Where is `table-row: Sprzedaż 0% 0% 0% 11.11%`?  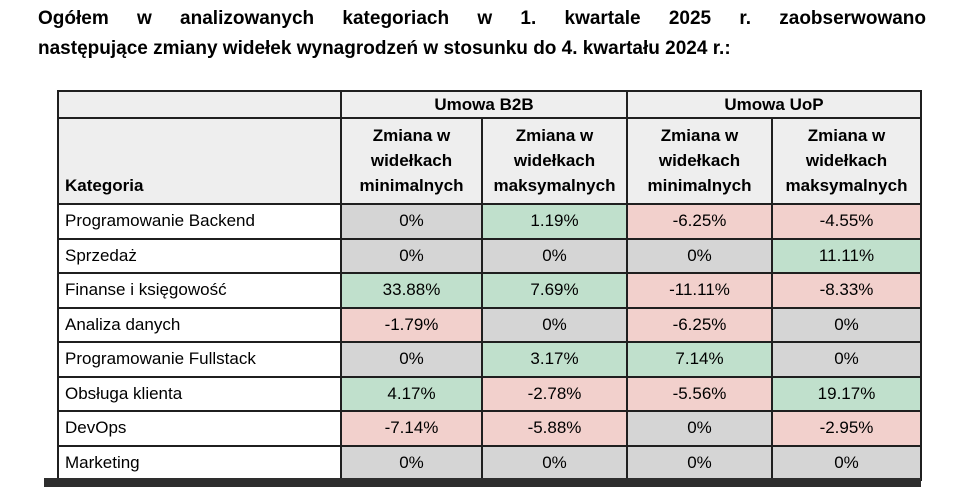 table-row: Sprzedaż 0% 0% 0% 11.11% is located at coordinates (489, 255).